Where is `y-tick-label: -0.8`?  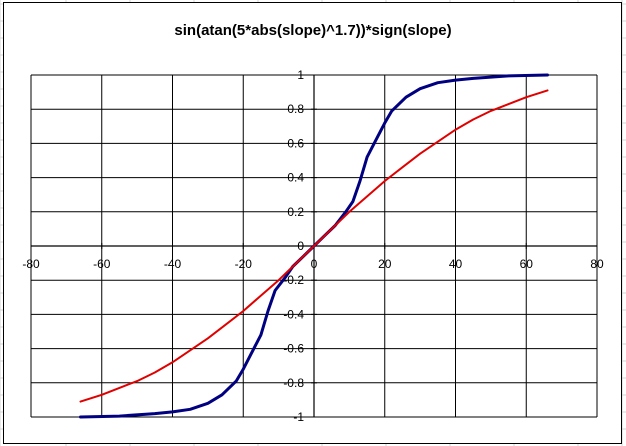
y-tick-label: -0.8 is located at coordinates (293, 383).